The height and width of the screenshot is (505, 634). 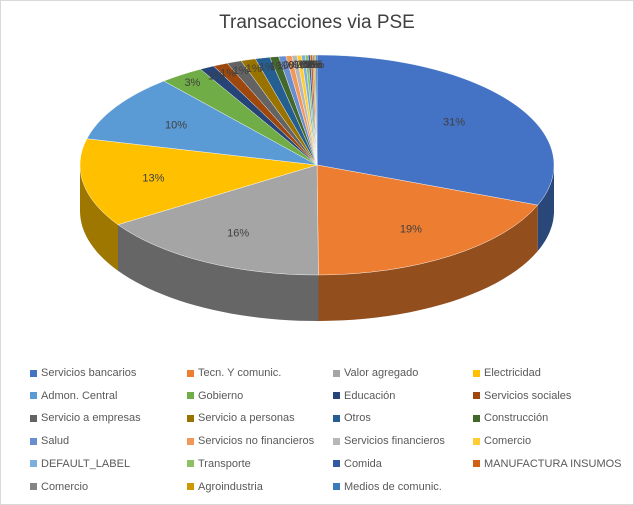 What do you see at coordinates (83, 373) in the screenshot?
I see `legend-item: Servicios bancarios` at bounding box center [83, 373].